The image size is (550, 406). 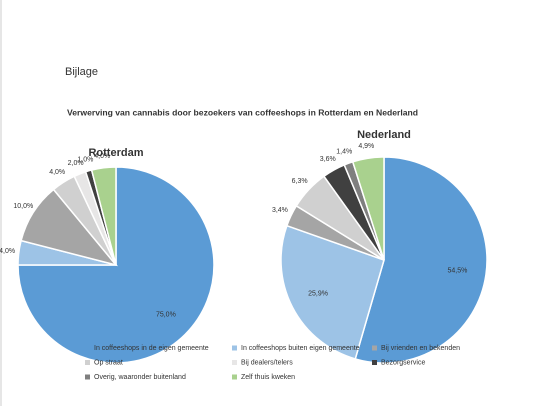 I want to click on data-label: 25,9%, so click(x=318, y=294).